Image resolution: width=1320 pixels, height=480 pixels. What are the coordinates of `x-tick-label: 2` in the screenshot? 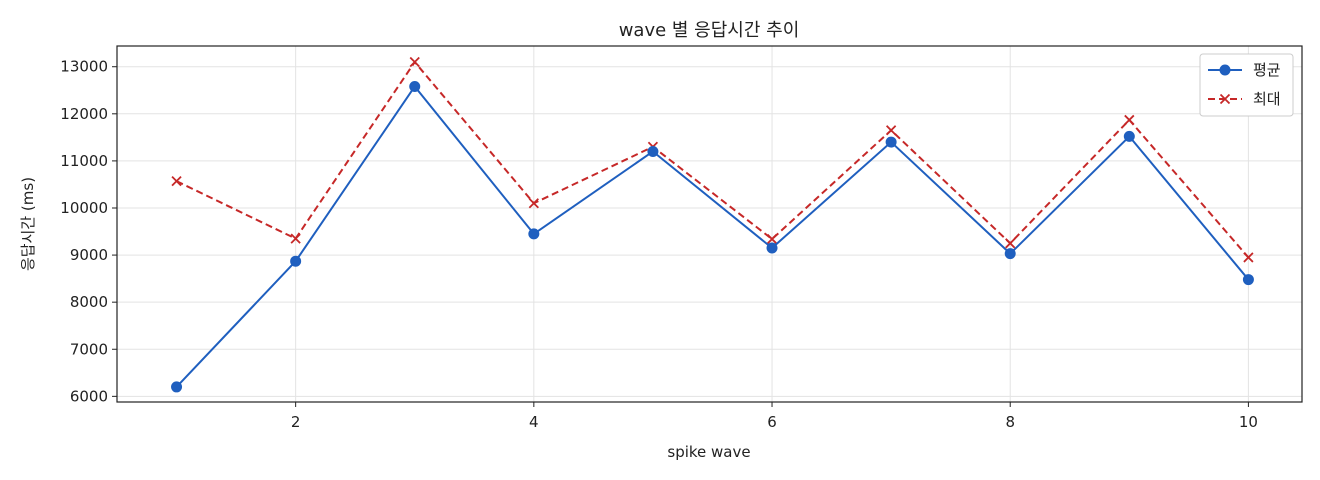 It's located at (296, 422).